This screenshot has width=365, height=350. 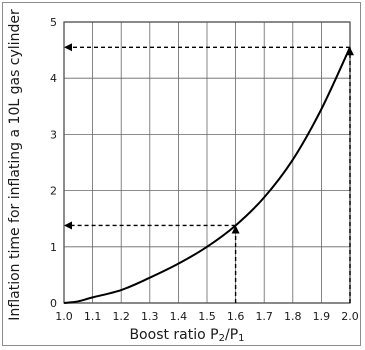 I want to click on y-tick-label-3: 3, so click(x=53, y=134).